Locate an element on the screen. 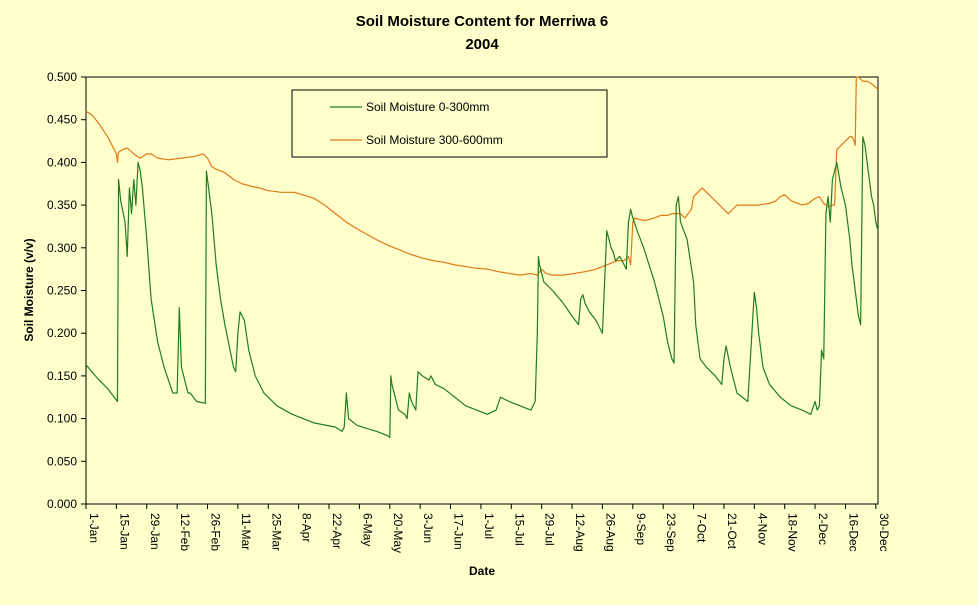  x-tick-label: 23-Sep is located at coordinates (671, 532).